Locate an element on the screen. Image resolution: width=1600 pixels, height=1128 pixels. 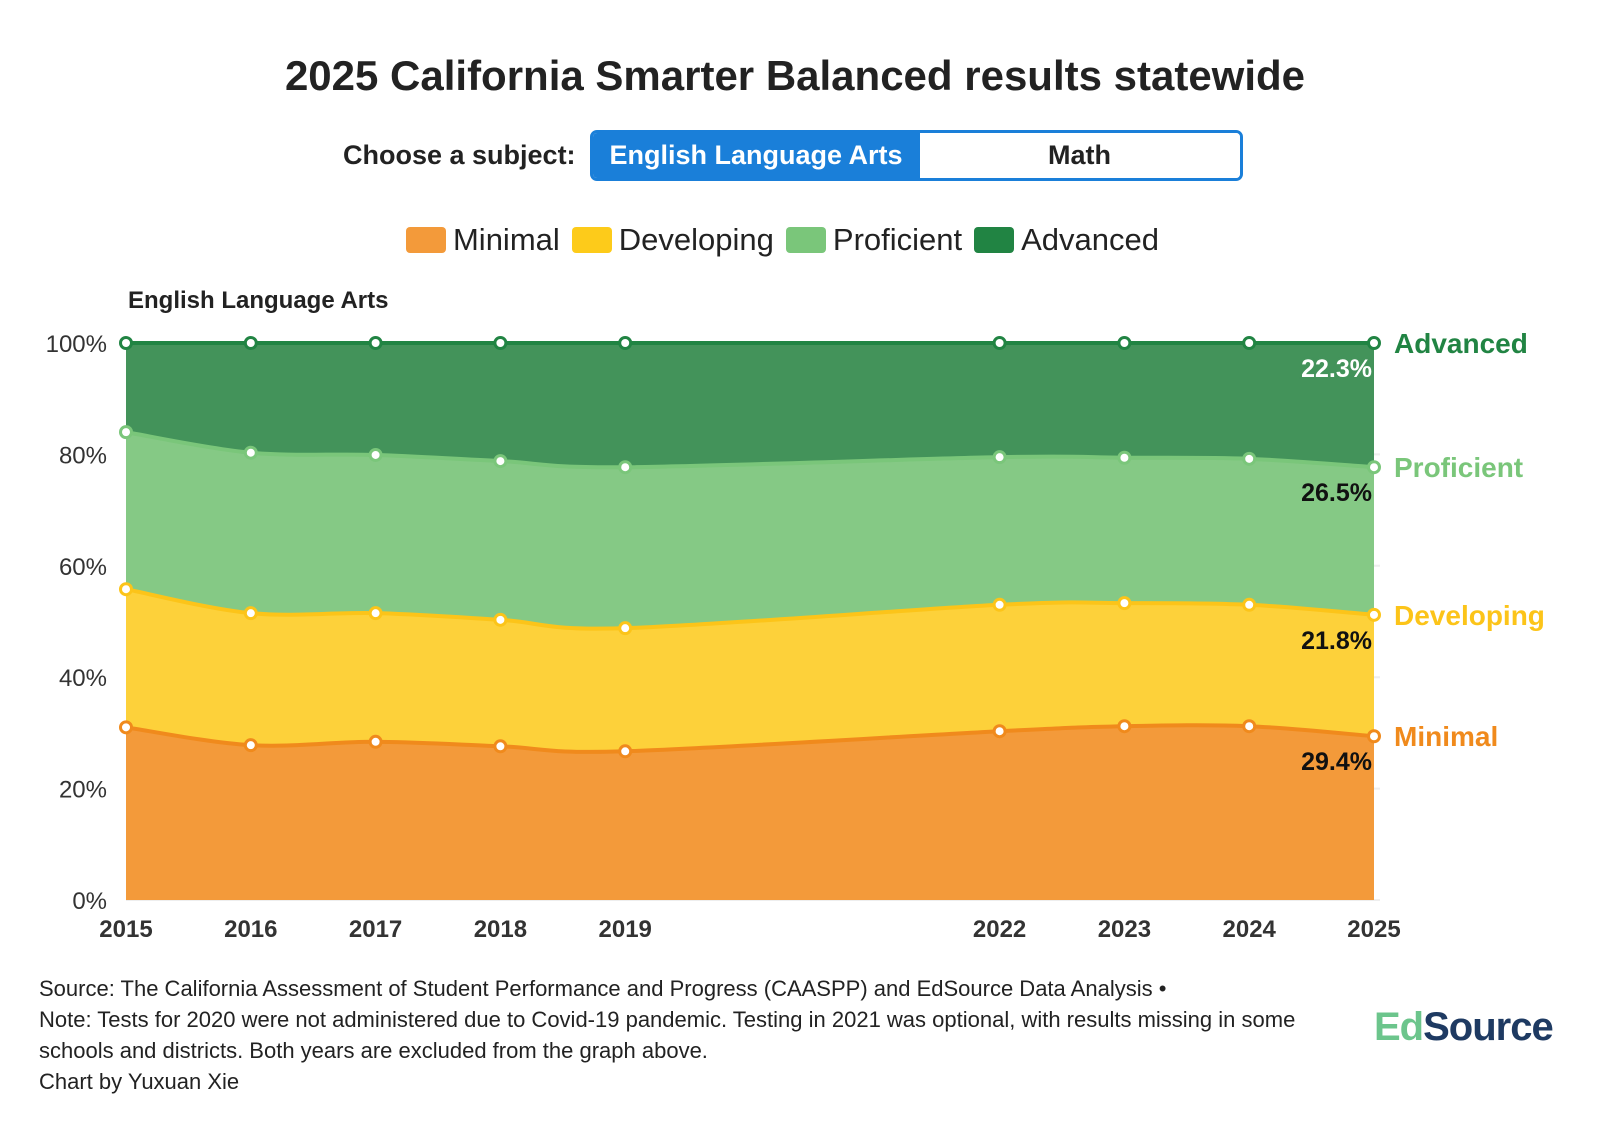
line-minimal is located at coordinates (750, 738).